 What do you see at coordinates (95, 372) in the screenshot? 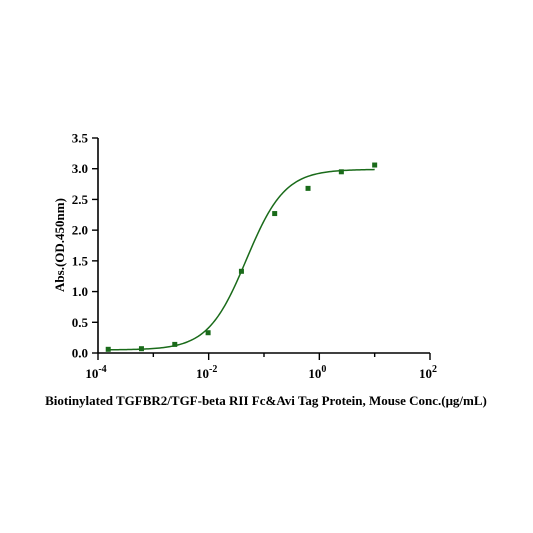
I see `x-tick-label: 10⁻⁴` at bounding box center [95, 372].